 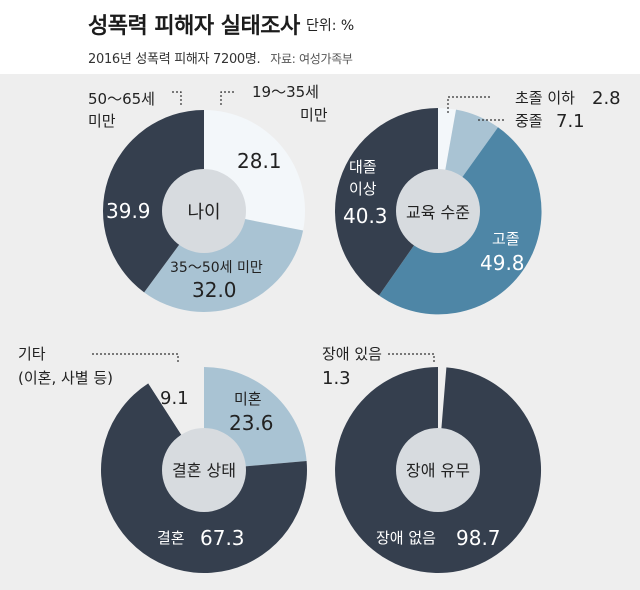 I want to click on mar-center-disc, so click(x=204, y=470).